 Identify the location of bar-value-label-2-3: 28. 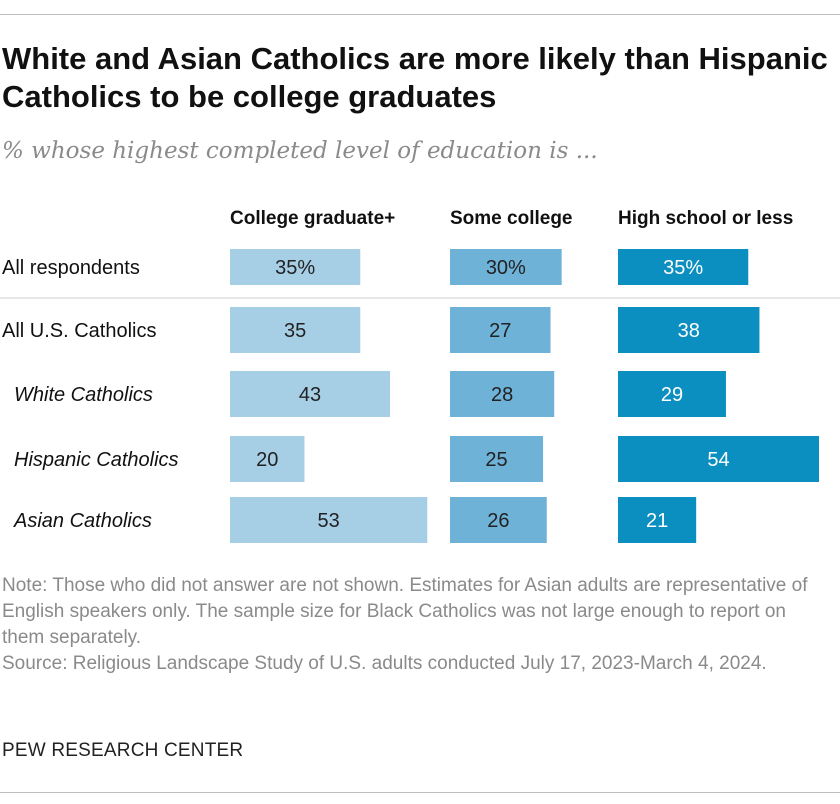
(502, 395).